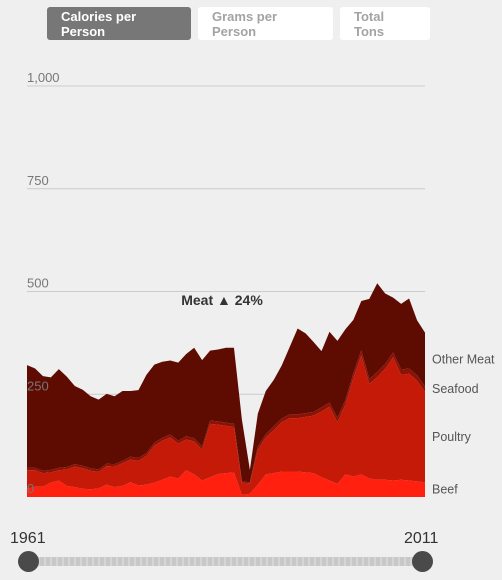  What do you see at coordinates (455, 389) in the screenshot?
I see `series-label-seafood: Seafood` at bounding box center [455, 389].